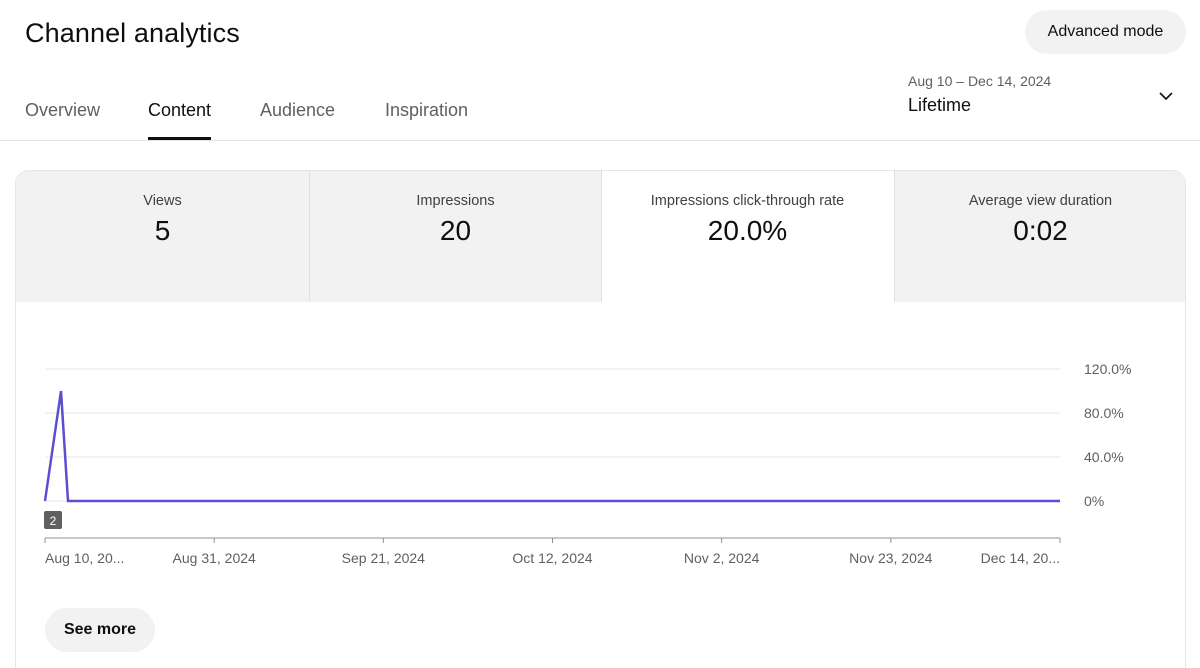 The image size is (1200, 668). I want to click on see-more-button: See more, so click(100, 630).